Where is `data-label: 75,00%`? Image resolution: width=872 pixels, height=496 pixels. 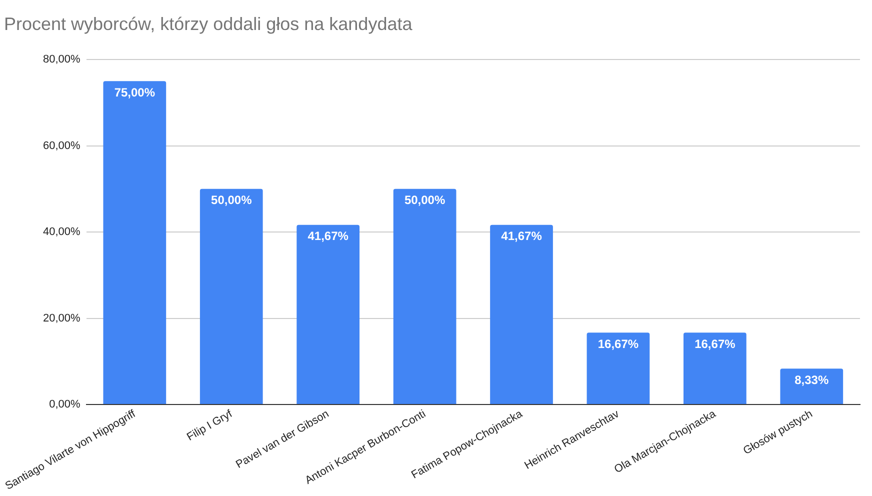
data-label: 75,00% is located at coordinates (135, 92).